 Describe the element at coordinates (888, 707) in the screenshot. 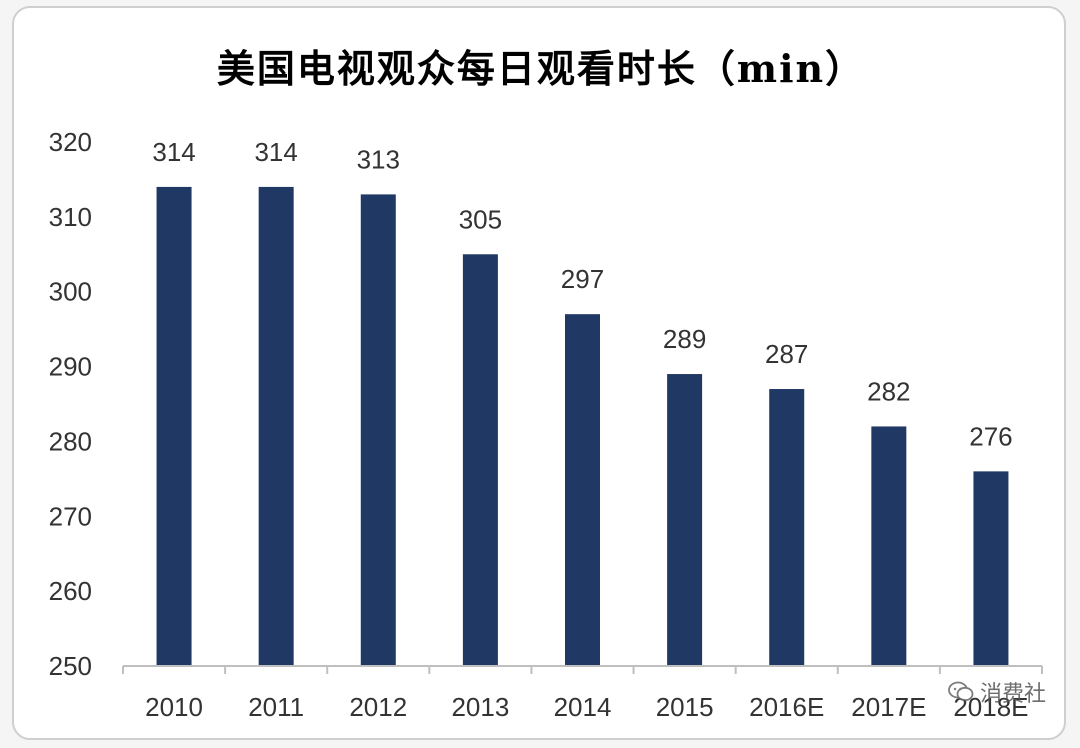

I see `x-tick-label: 2017E` at that location.